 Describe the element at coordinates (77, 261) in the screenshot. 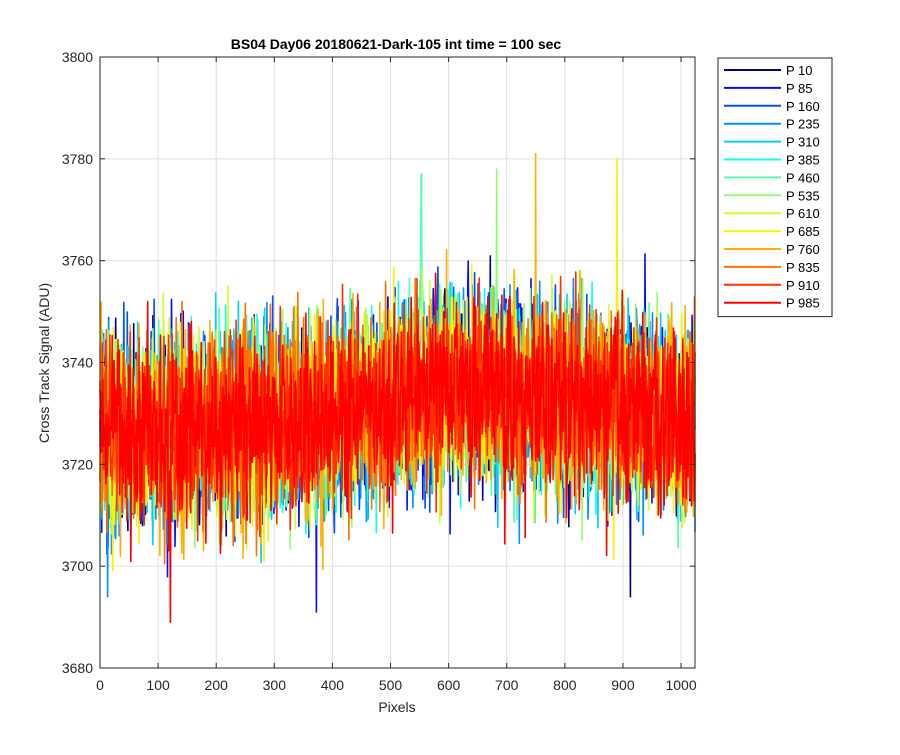

I see `y-tick-label: 3760` at that location.